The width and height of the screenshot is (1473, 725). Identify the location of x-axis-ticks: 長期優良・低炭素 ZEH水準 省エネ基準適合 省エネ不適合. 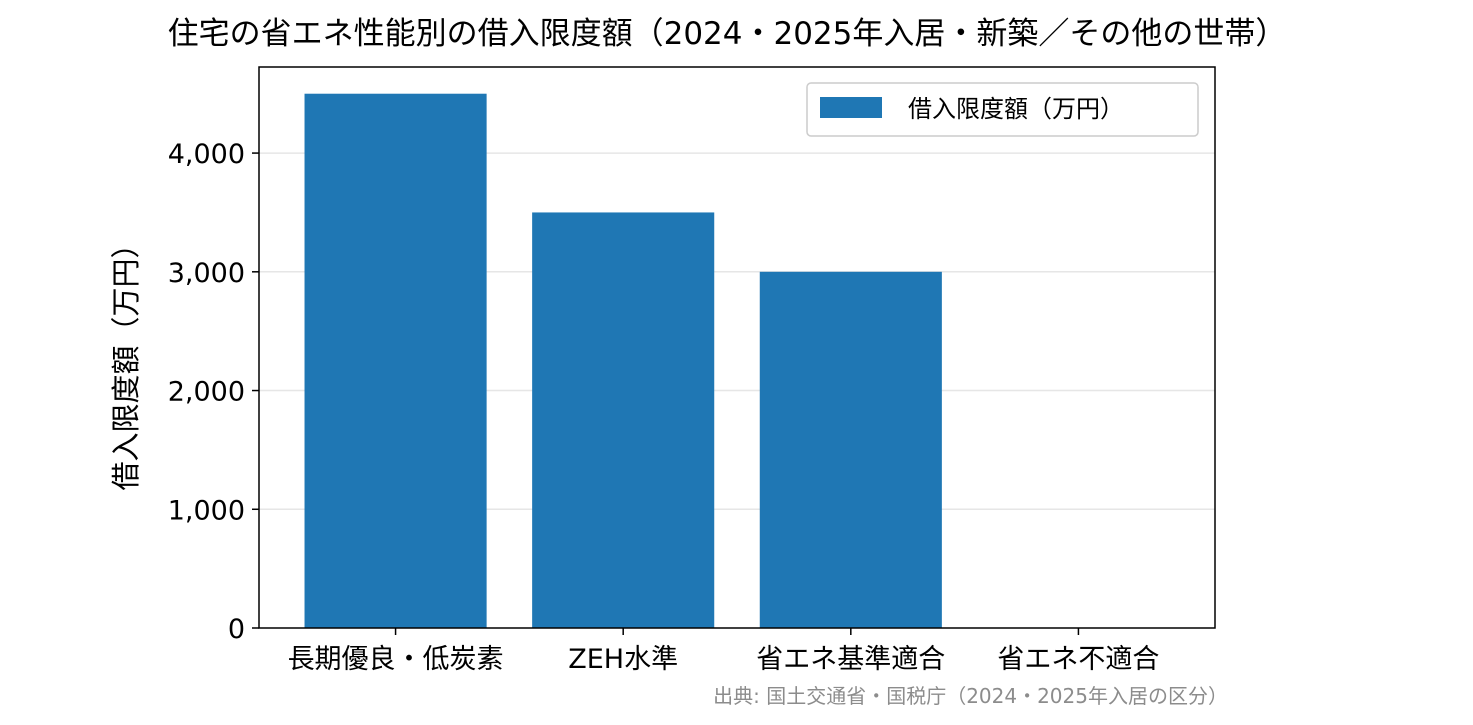
(723, 651).